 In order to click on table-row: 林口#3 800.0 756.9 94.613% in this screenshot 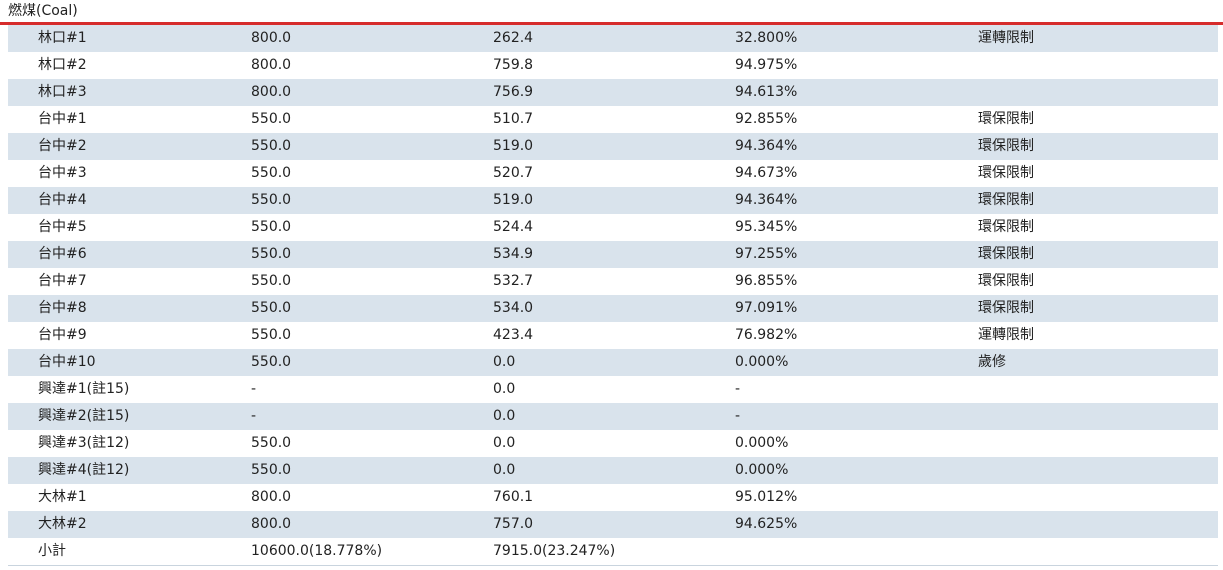, I will do `click(613, 92)`.